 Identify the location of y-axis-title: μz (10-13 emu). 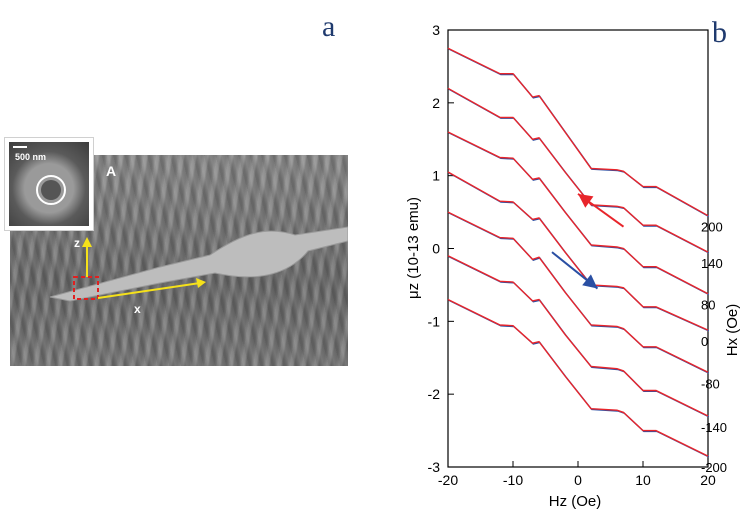
(413, 248).